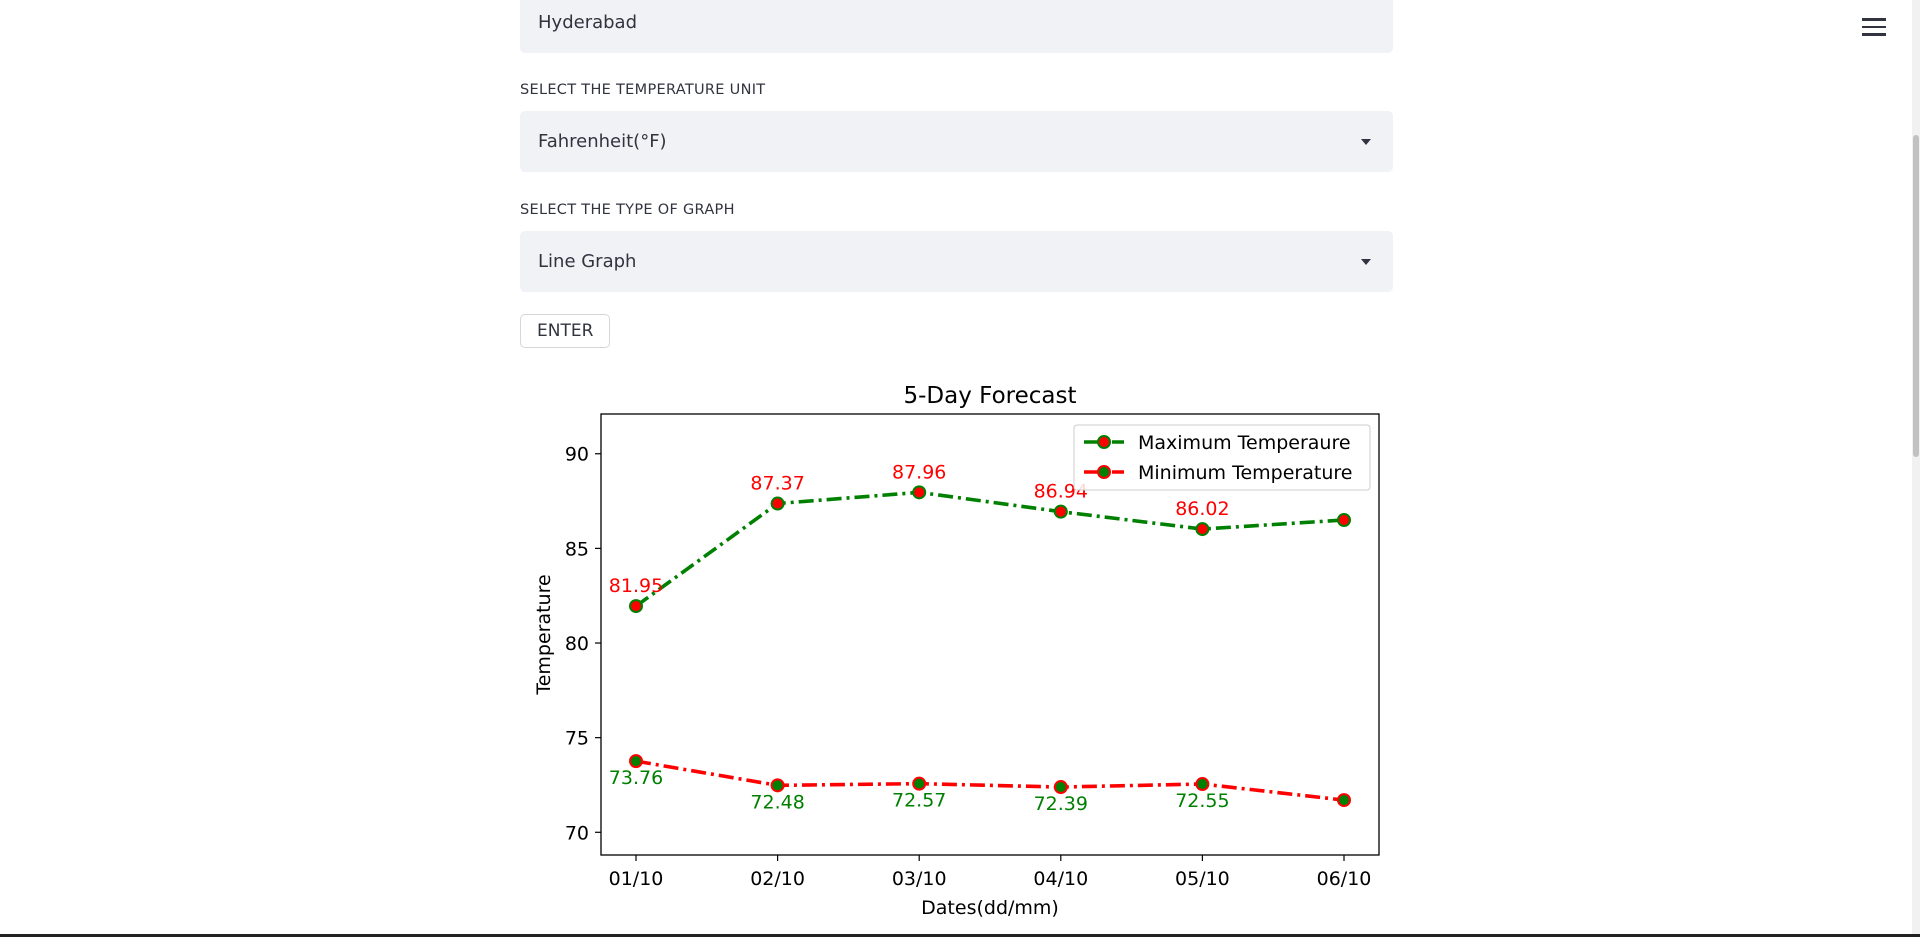 This screenshot has height=937, width=1920. What do you see at coordinates (960, 935) in the screenshot?
I see `bottom-border` at bounding box center [960, 935].